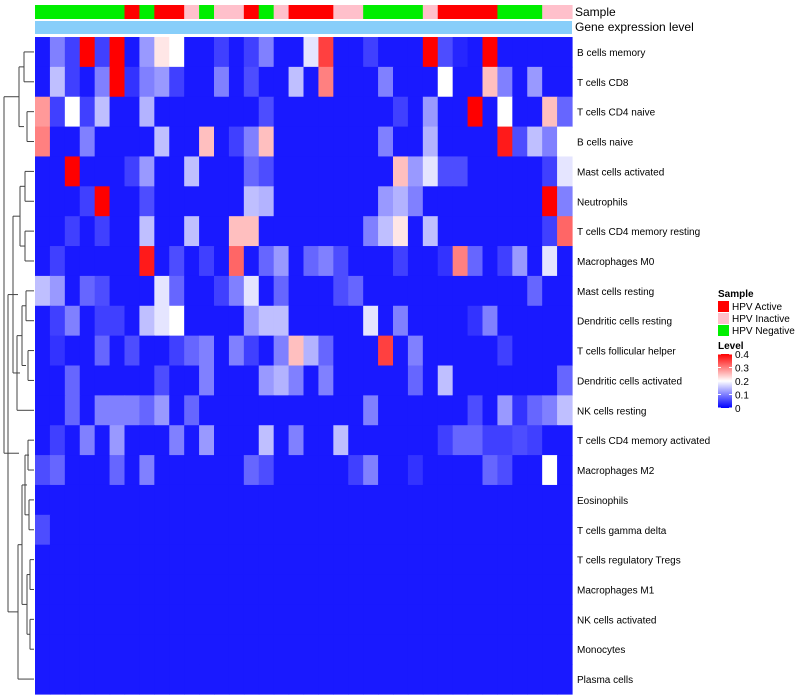 This screenshot has height=700, width=800. I want to click on legend-tick-label: 0, so click(738, 409).